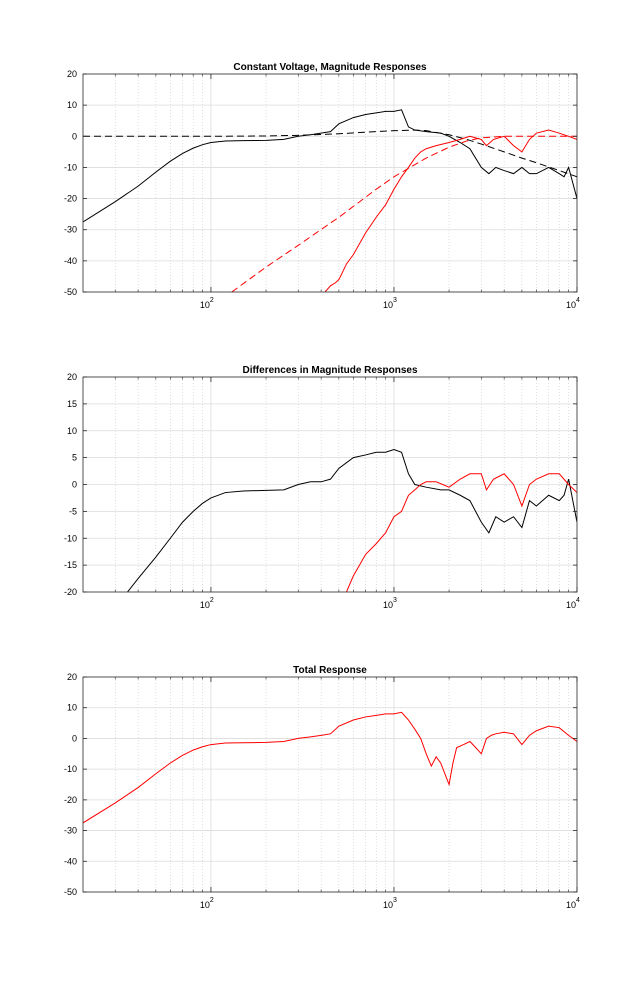 Image resolution: width=640 pixels, height=1004 pixels. Describe the element at coordinates (330, 670) in the screenshot. I see `plot-title: Total Response` at that location.